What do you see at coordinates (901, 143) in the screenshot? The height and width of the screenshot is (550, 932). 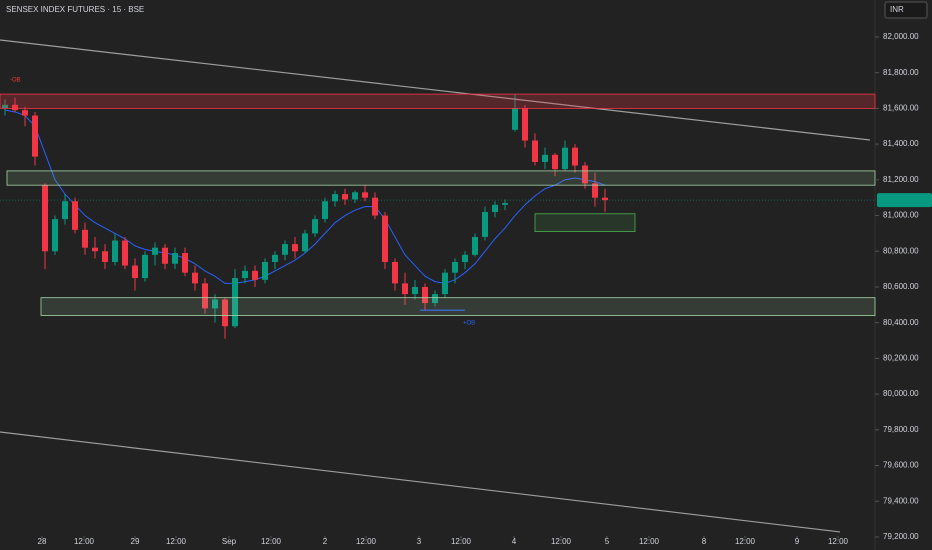 I see `y-tick-label: 81,400.00` at bounding box center [901, 143].